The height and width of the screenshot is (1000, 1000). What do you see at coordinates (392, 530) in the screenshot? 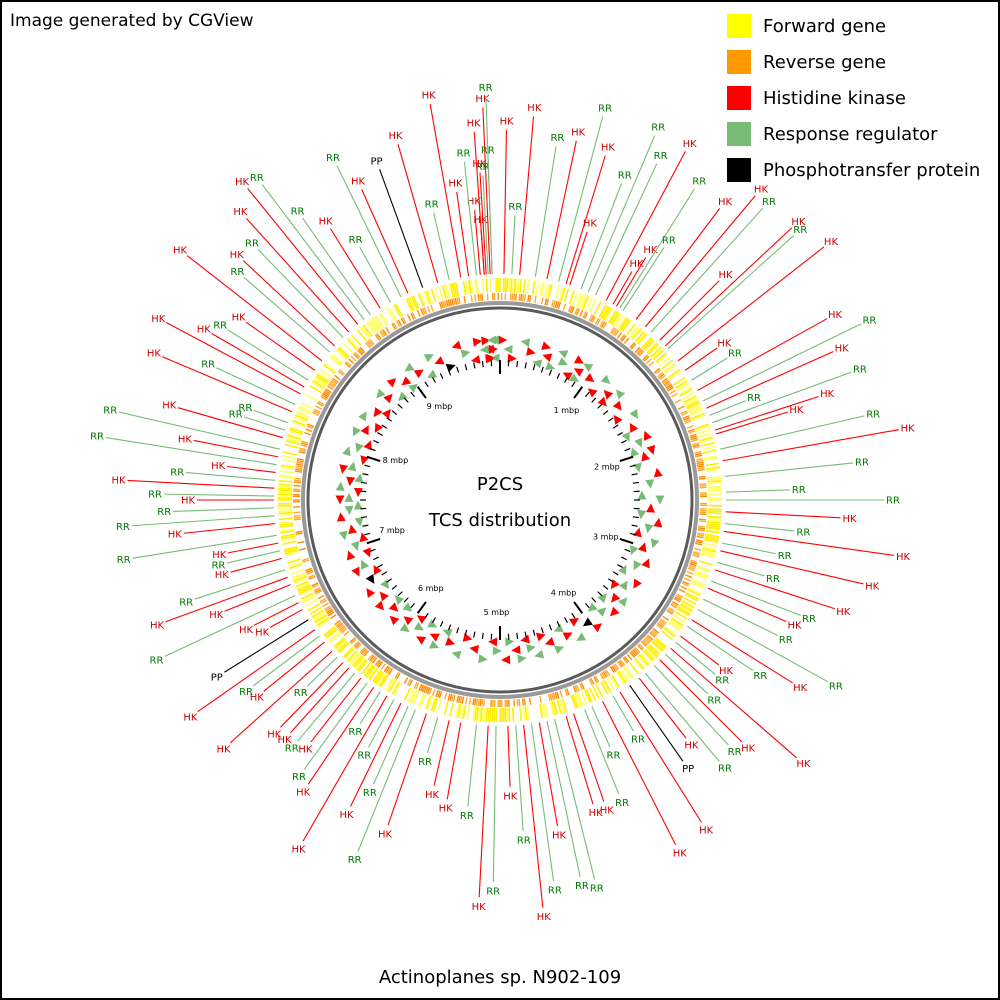
I see `tick-label: 7 mbp` at bounding box center [392, 530].